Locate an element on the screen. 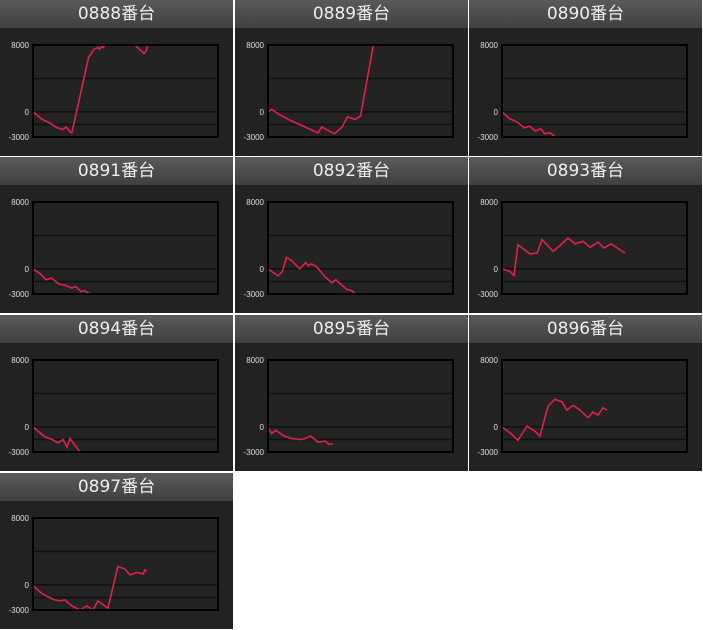 The height and width of the screenshot is (630, 703). chart-panel: 0891番台 8000 0 -3000 is located at coordinates (116, 235).